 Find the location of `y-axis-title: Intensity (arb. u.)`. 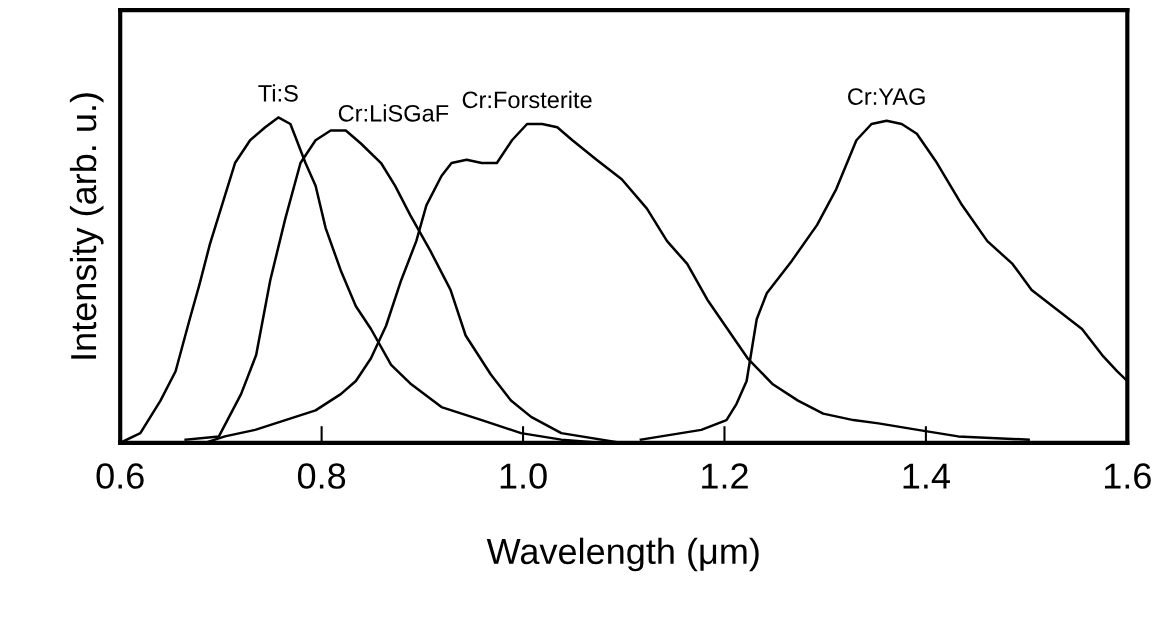

y-axis-title: Intensity (arb. u.) is located at coordinates (86, 226).